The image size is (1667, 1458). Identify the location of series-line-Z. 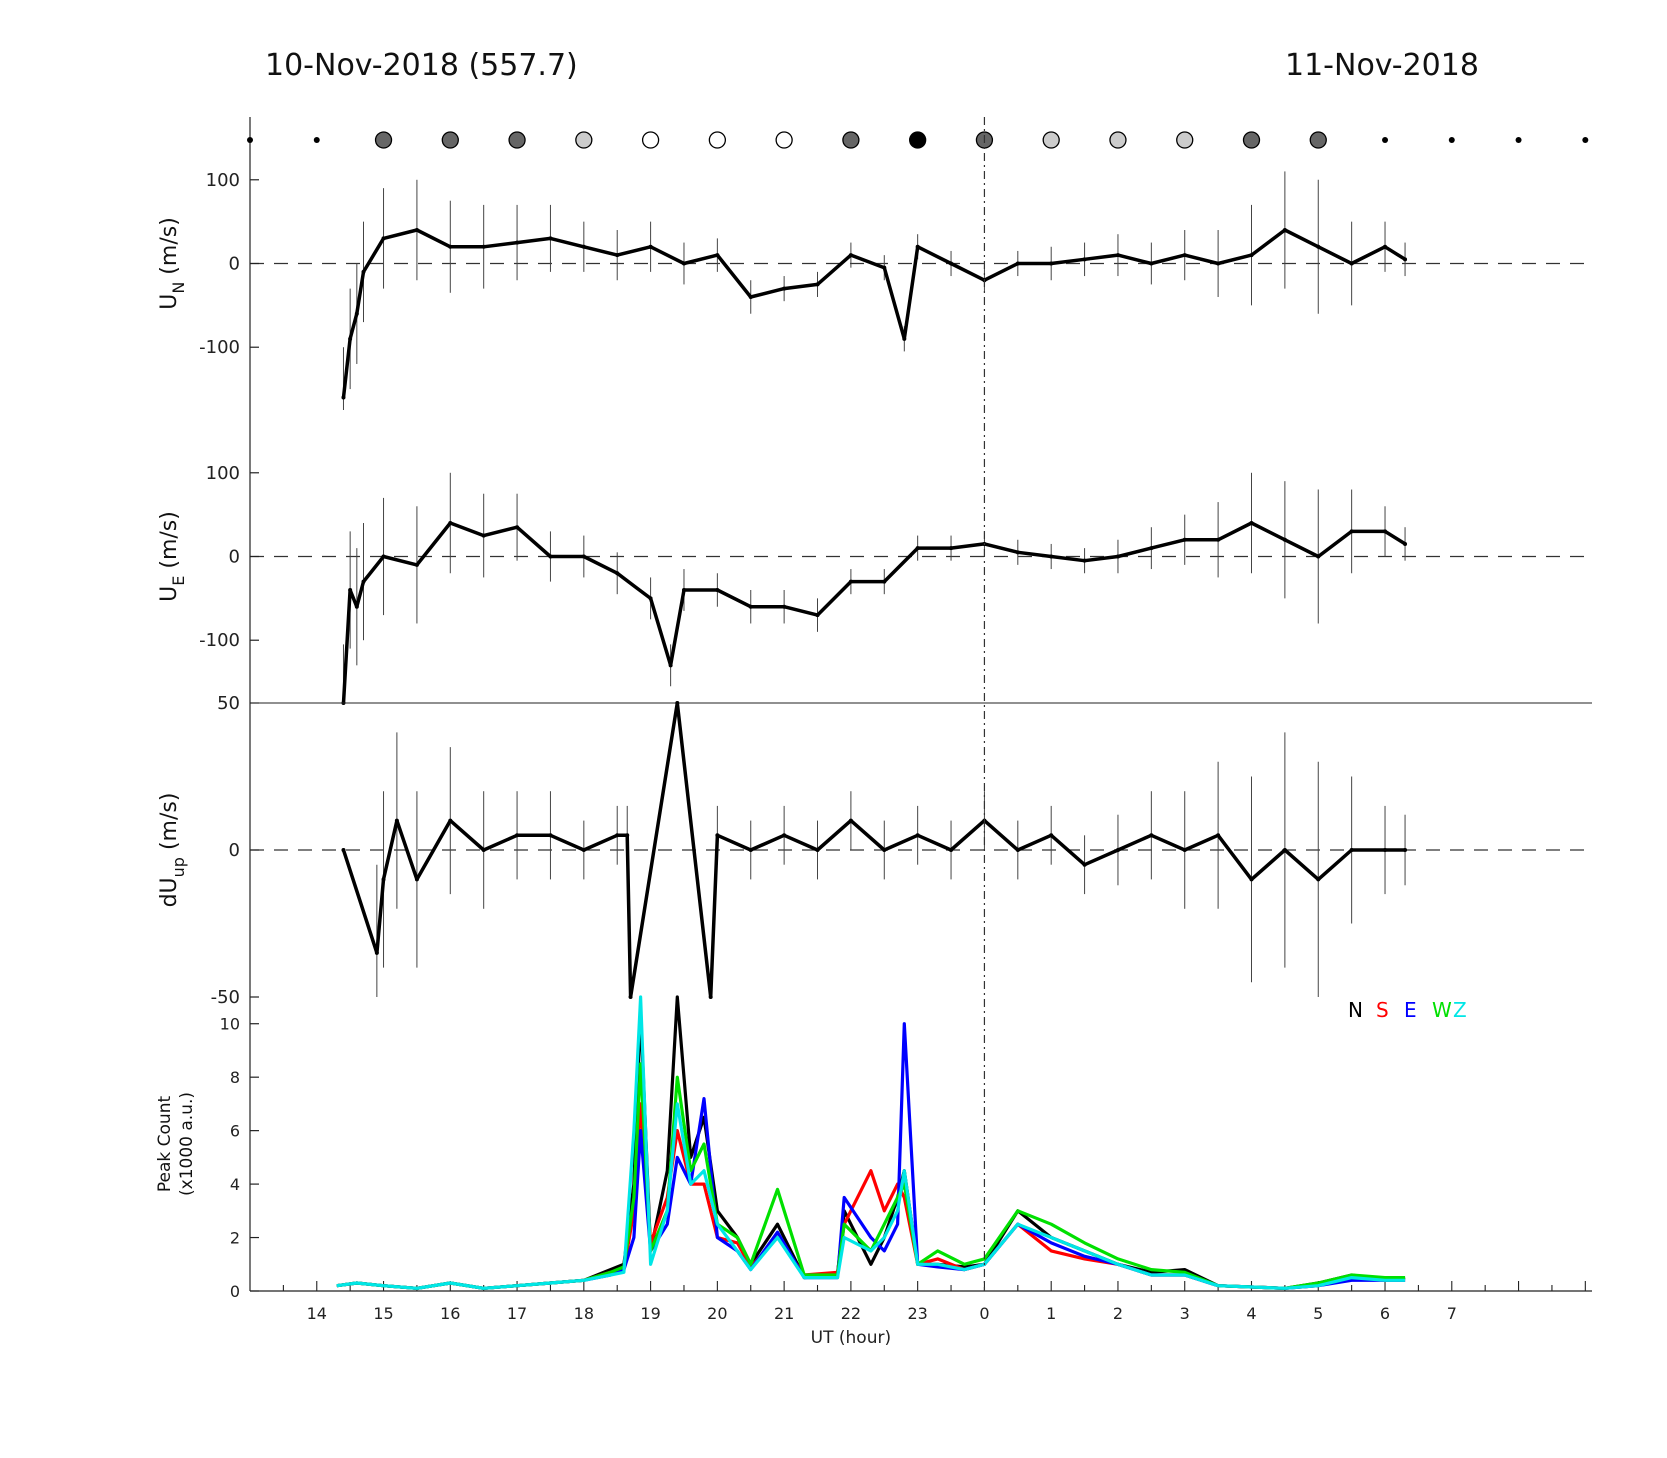
(871, 1142).